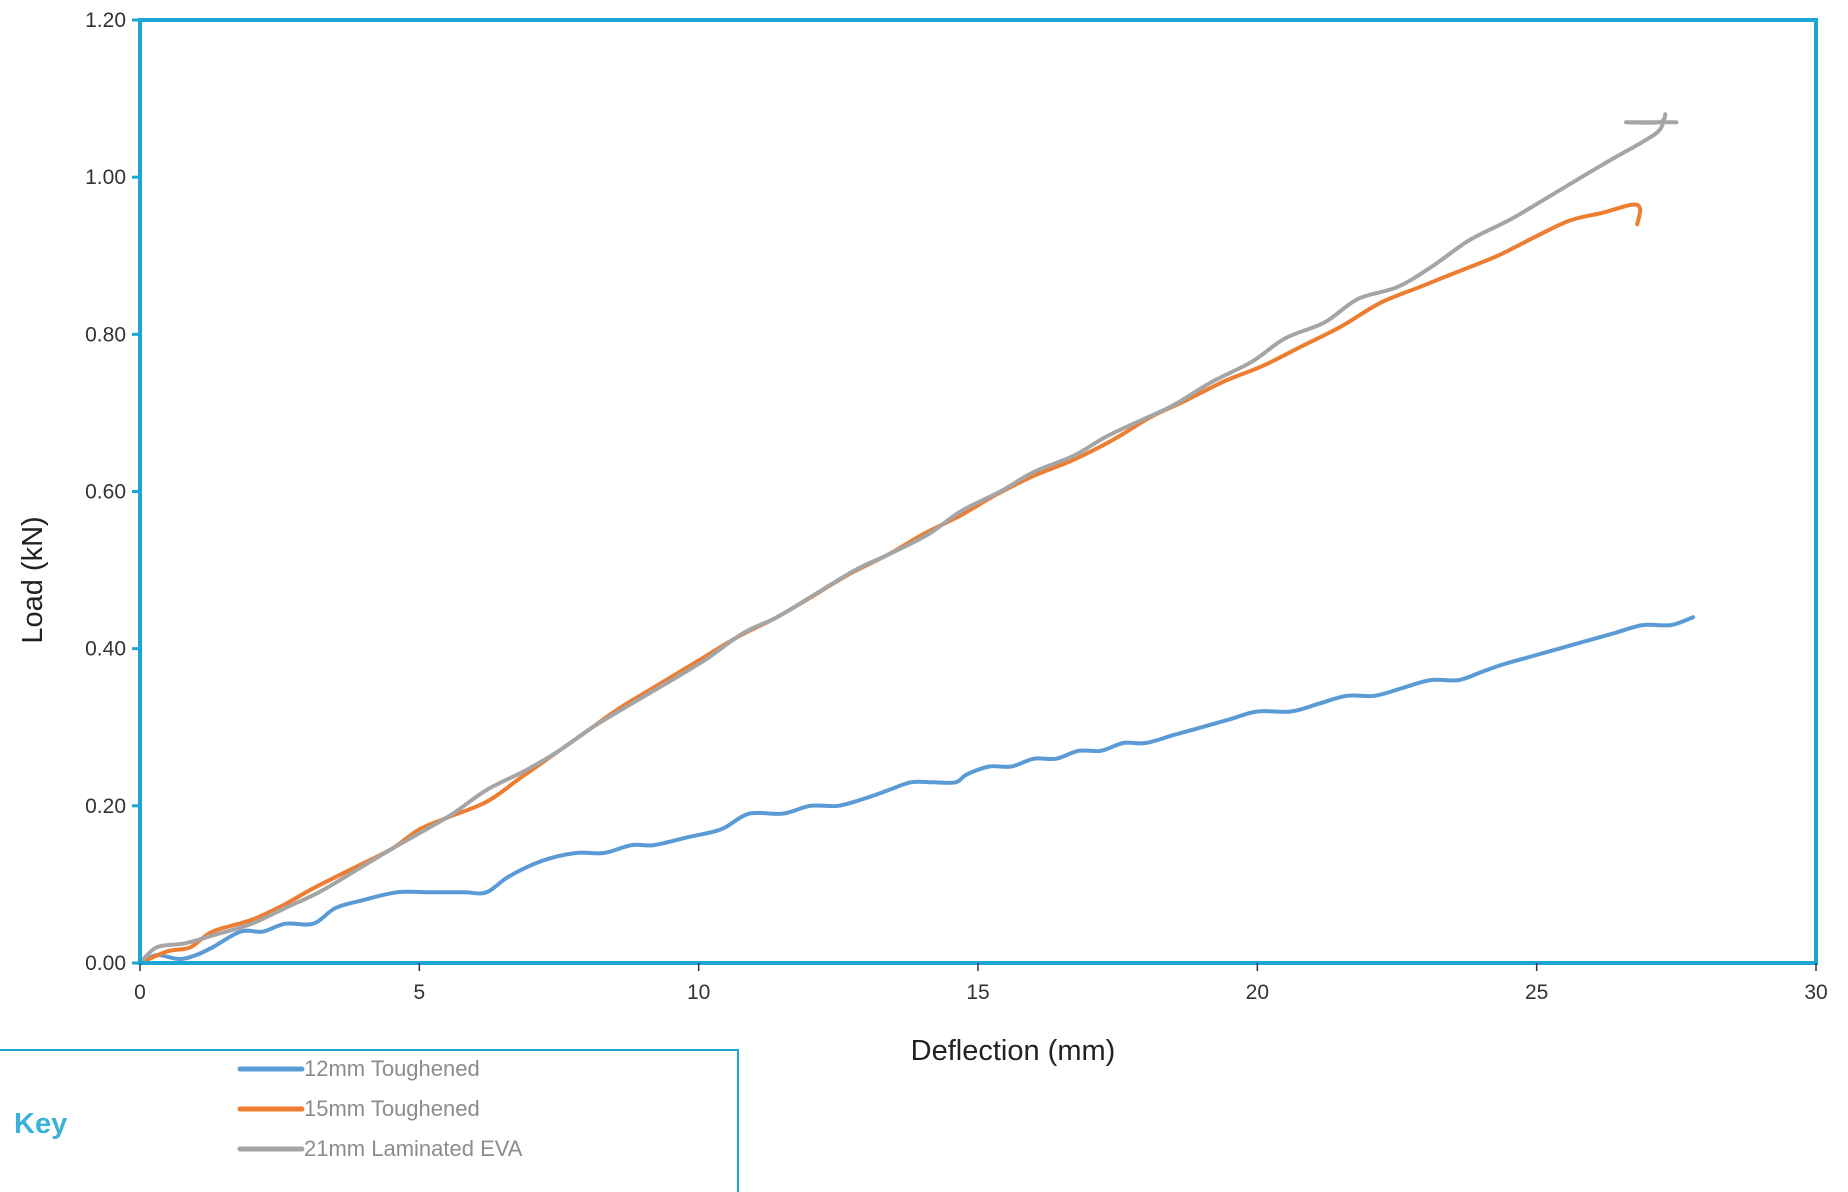 This screenshot has width=1848, height=1192. I want to click on x-tick-label: 15, so click(977, 992).